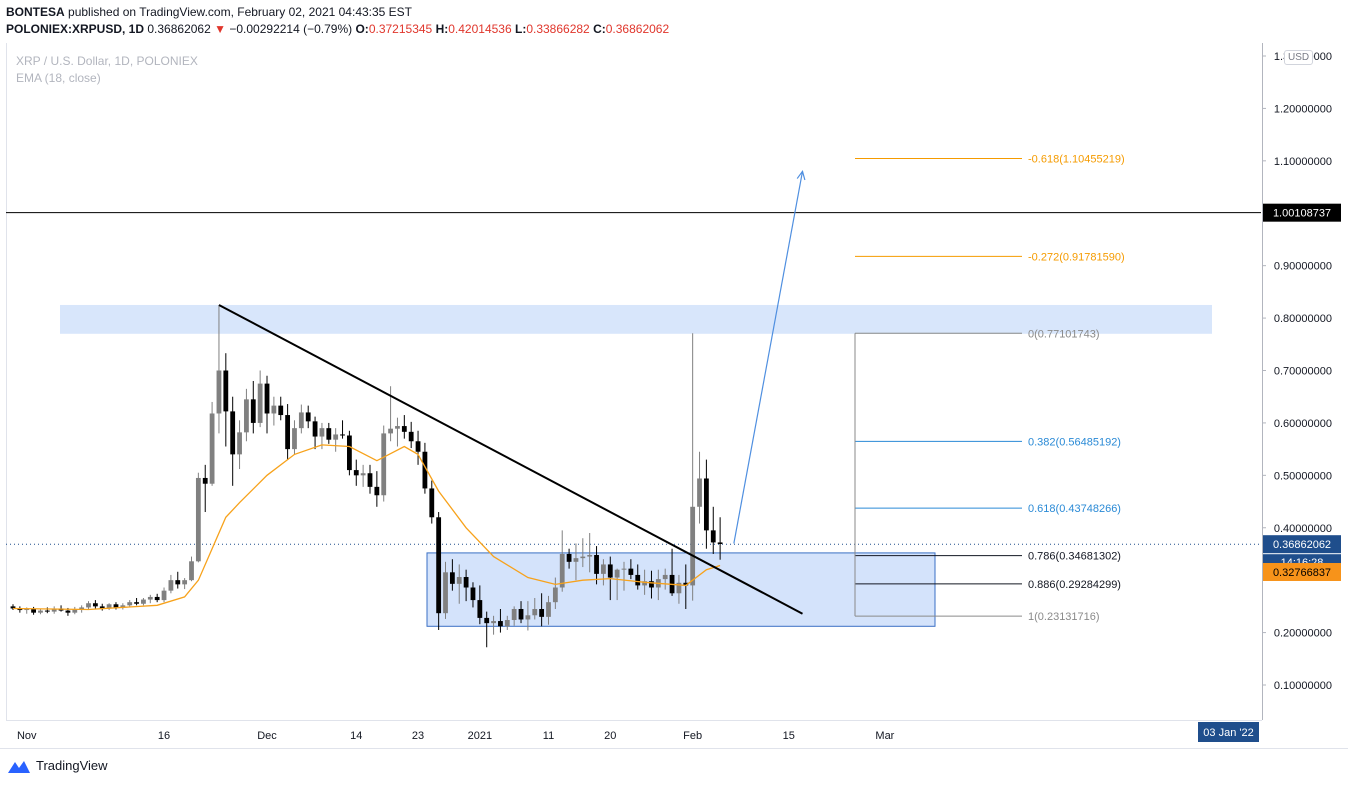  What do you see at coordinates (107, 61) in the screenshot?
I see `symbol-title: XRP / U.S. Dollar, 1D, POLONIEX` at bounding box center [107, 61].